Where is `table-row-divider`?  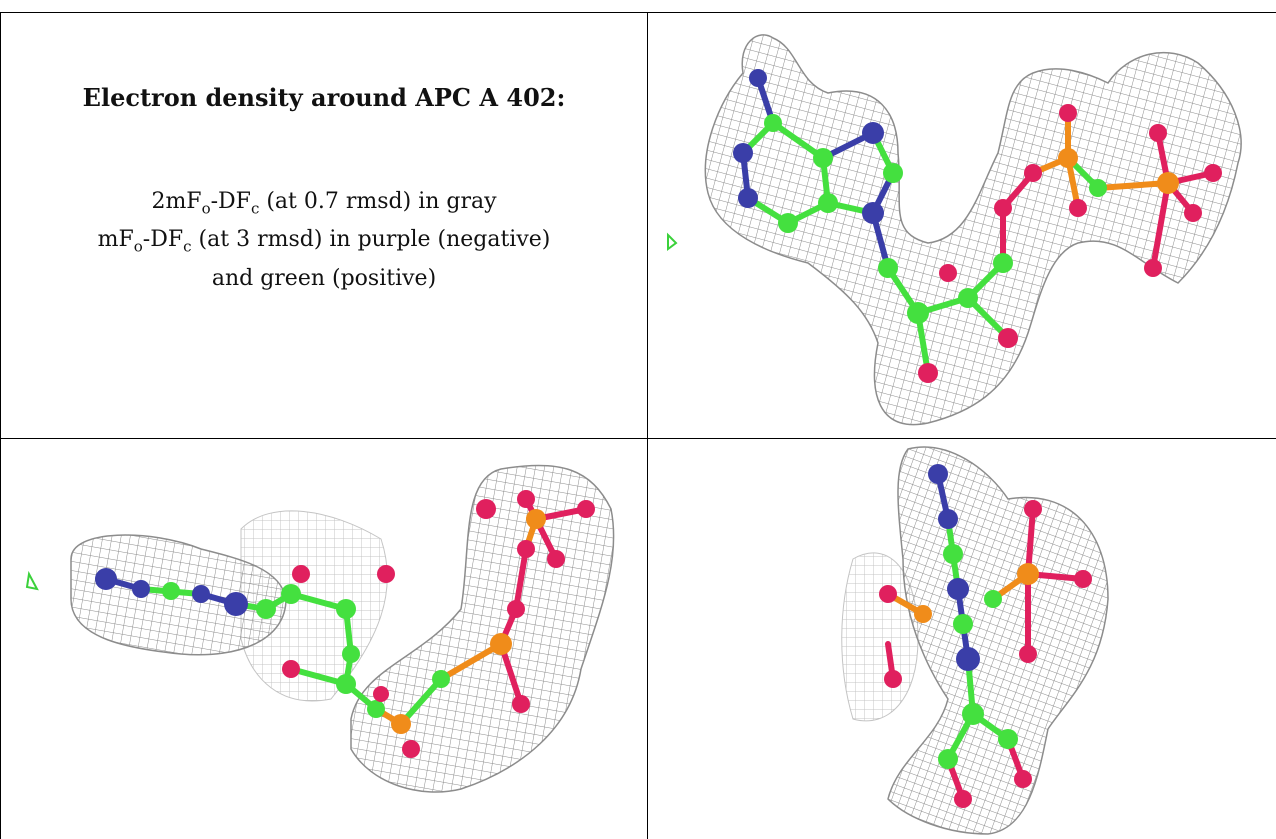
table-row-divider is located at coordinates (638, 438).